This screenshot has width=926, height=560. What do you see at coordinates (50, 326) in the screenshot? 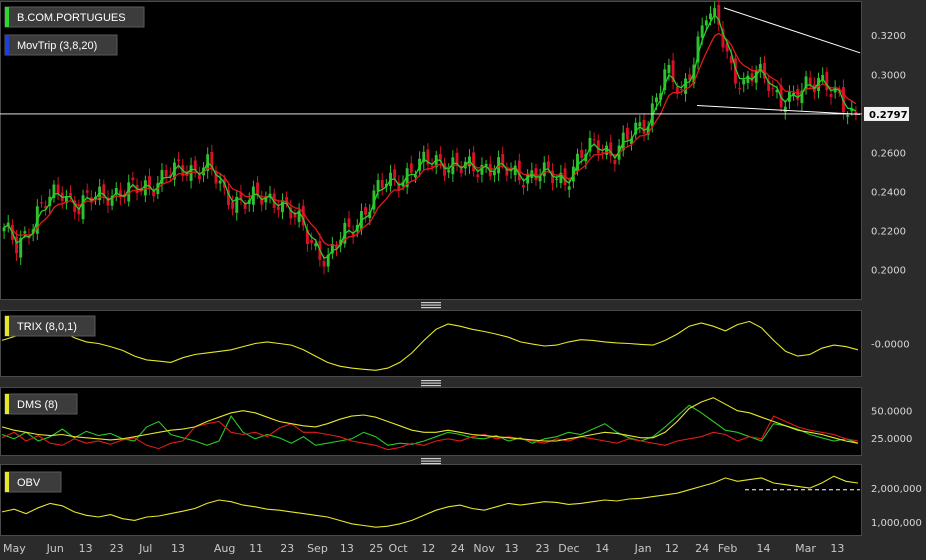
I see `legend-trix: TRIX (8,0,1)` at bounding box center [50, 326].